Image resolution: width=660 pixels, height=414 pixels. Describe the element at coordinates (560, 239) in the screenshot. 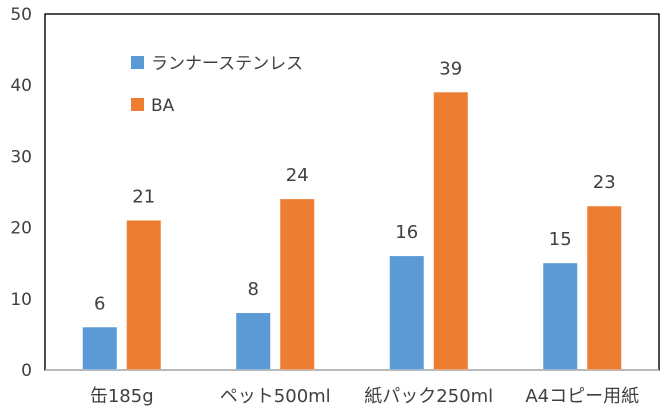

I see `data-label: 15` at that location.